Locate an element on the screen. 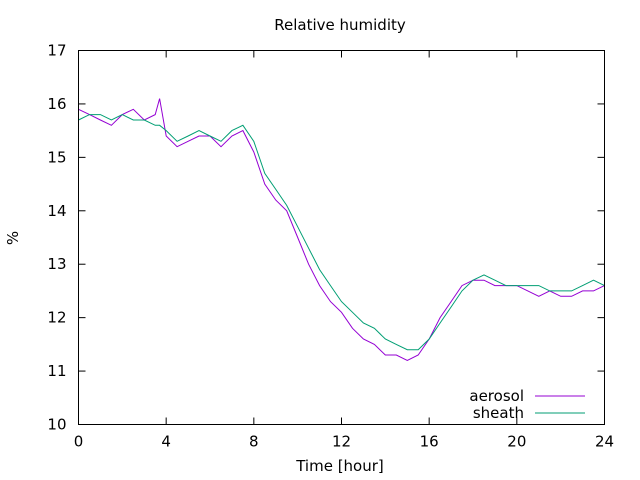  x-tick-label: 24 is located at coordinates (604, 442).